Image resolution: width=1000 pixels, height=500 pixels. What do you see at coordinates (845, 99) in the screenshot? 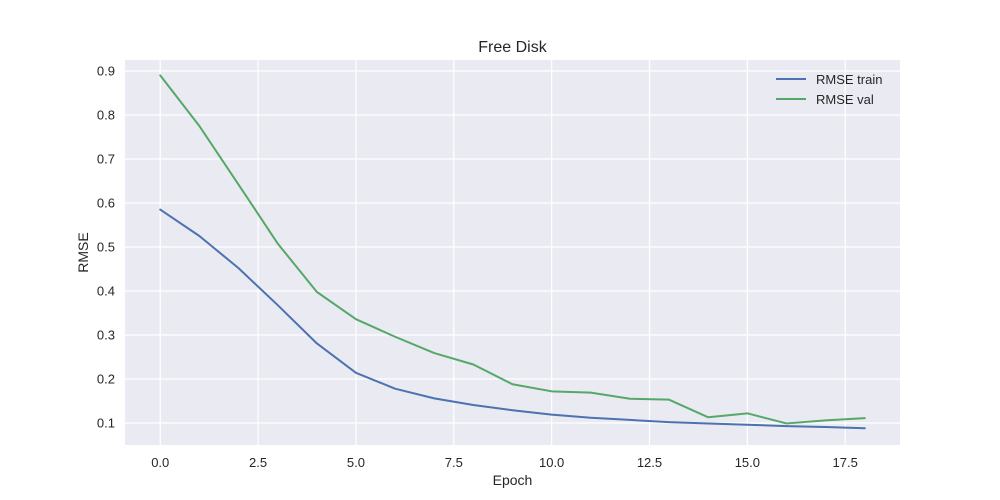
I see `legend-label-val: RMSE val` at bounding box center [845, 99].